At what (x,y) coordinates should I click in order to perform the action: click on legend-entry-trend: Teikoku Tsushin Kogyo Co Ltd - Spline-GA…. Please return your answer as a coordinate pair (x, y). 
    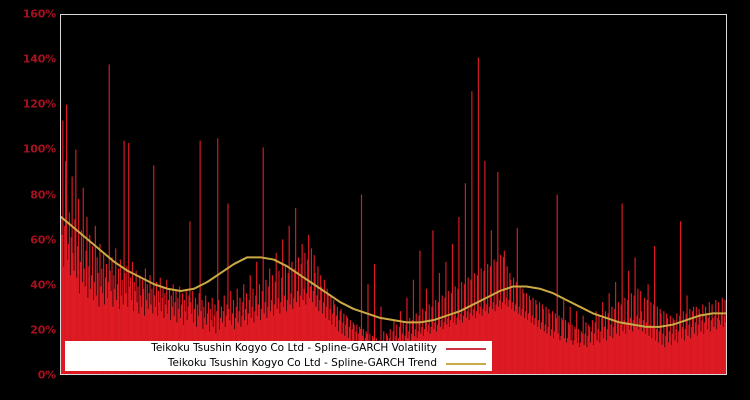
    Looking at the image, I should click on (278, 363).